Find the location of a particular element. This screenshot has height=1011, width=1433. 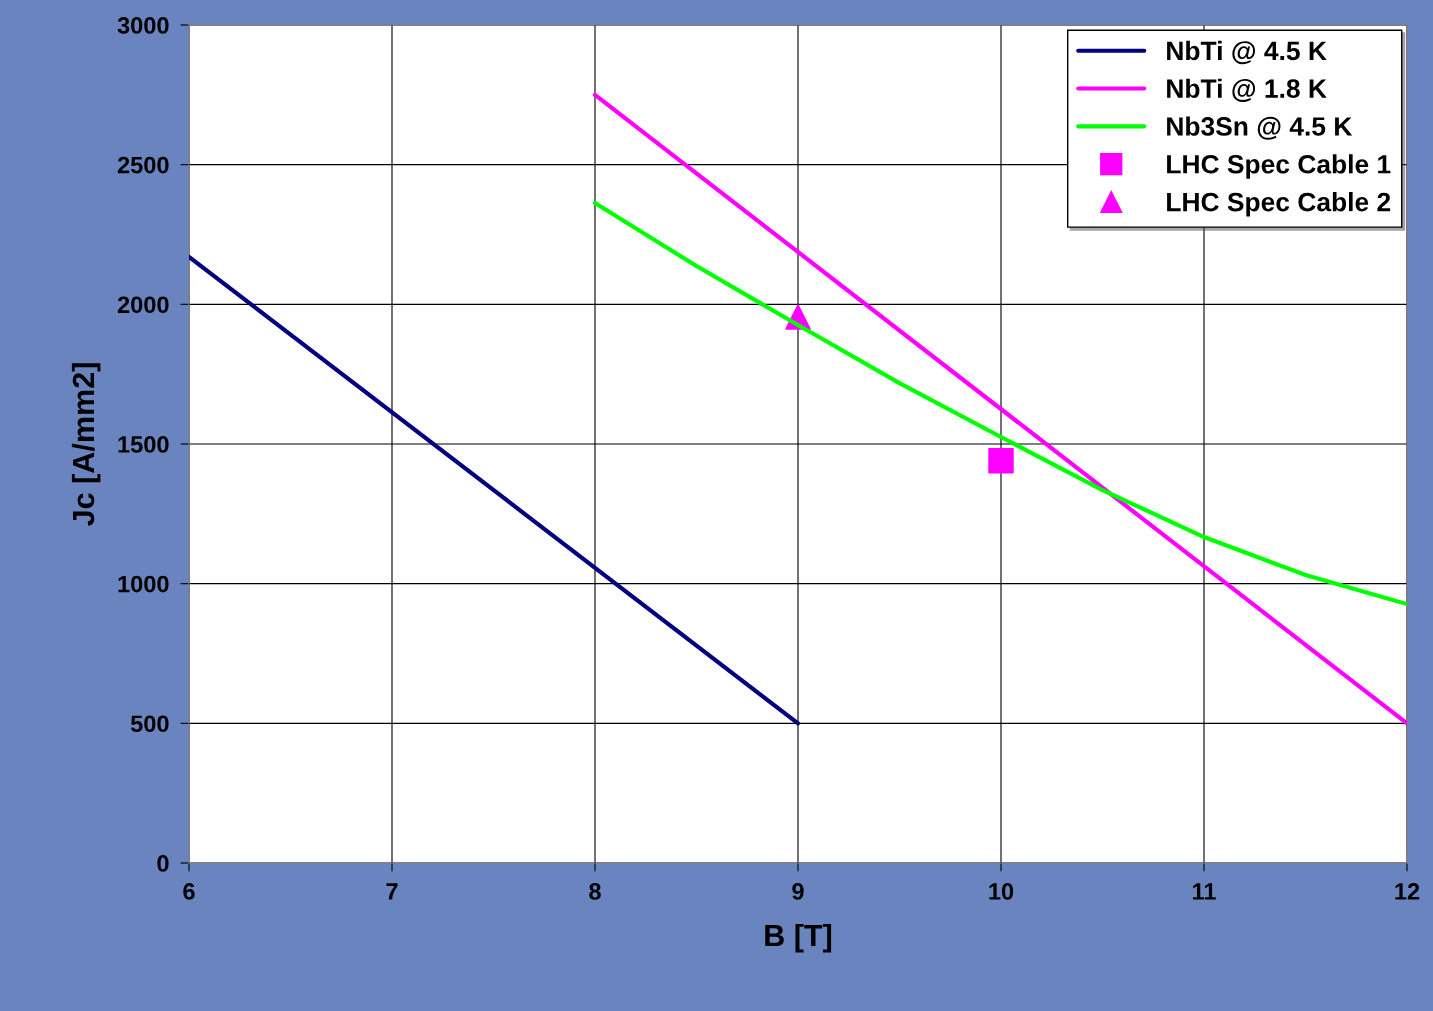

x-axis-title: B [T] is located at coordinates (798, 938).